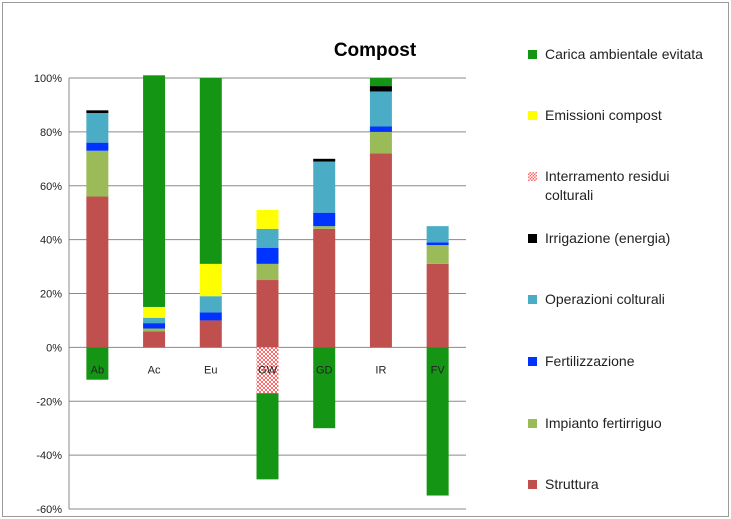 The width and height of the screenshot is (731, 519). Describe the element at coordinates (603, 423) in the screenshot. I see `legend-label: Impianto fertirriguo` at that location.